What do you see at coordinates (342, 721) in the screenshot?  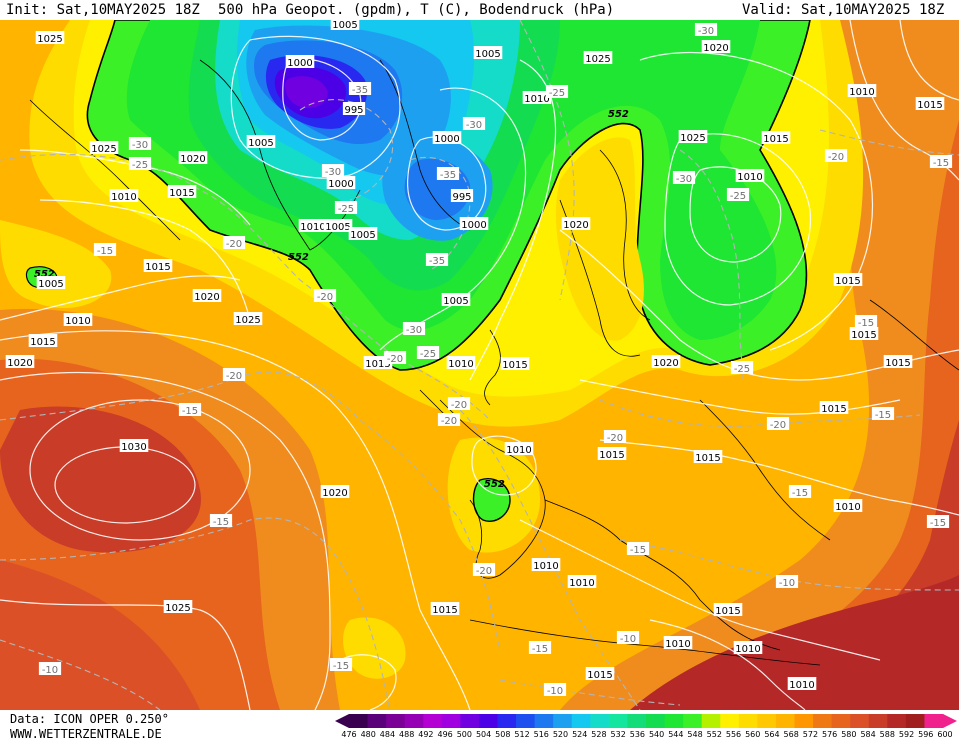 I see `scale-arrow-low` at bounding box center [342, 721].